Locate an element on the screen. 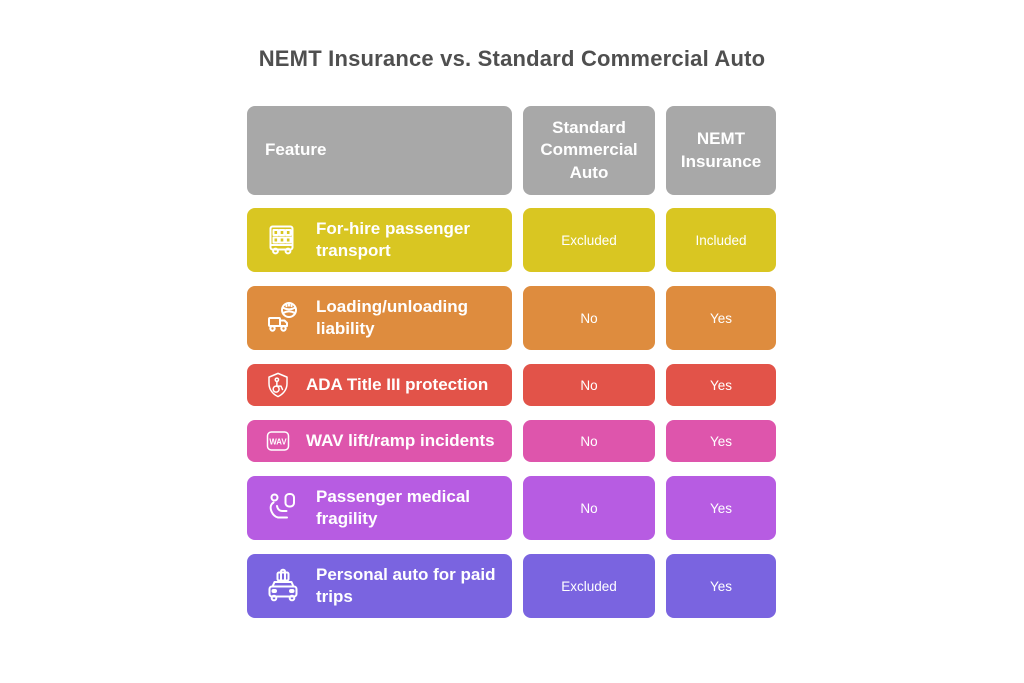 The image size is (1024, 683). feature-label: Loading/unloading liability is located at coordinates (392, 317).